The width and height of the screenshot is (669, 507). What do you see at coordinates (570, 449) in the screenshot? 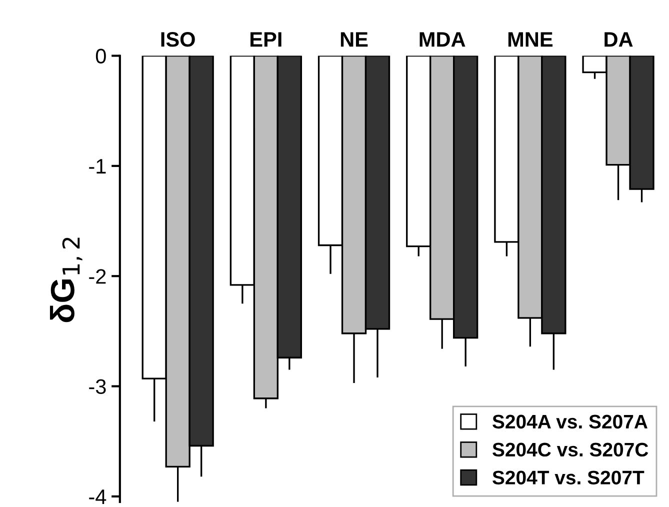
I see `legend-label: S204C vs. S207C` at bounding box center [570, 449].